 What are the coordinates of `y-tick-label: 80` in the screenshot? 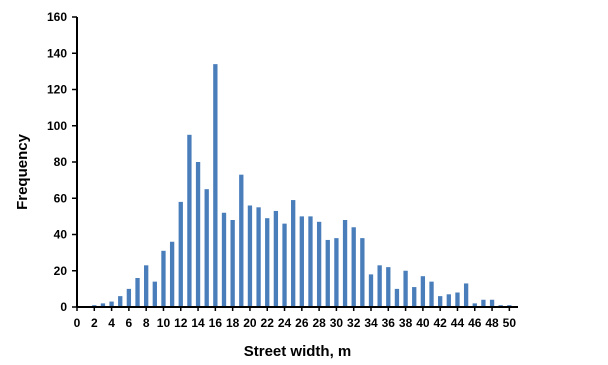 It's located at (61, 162).